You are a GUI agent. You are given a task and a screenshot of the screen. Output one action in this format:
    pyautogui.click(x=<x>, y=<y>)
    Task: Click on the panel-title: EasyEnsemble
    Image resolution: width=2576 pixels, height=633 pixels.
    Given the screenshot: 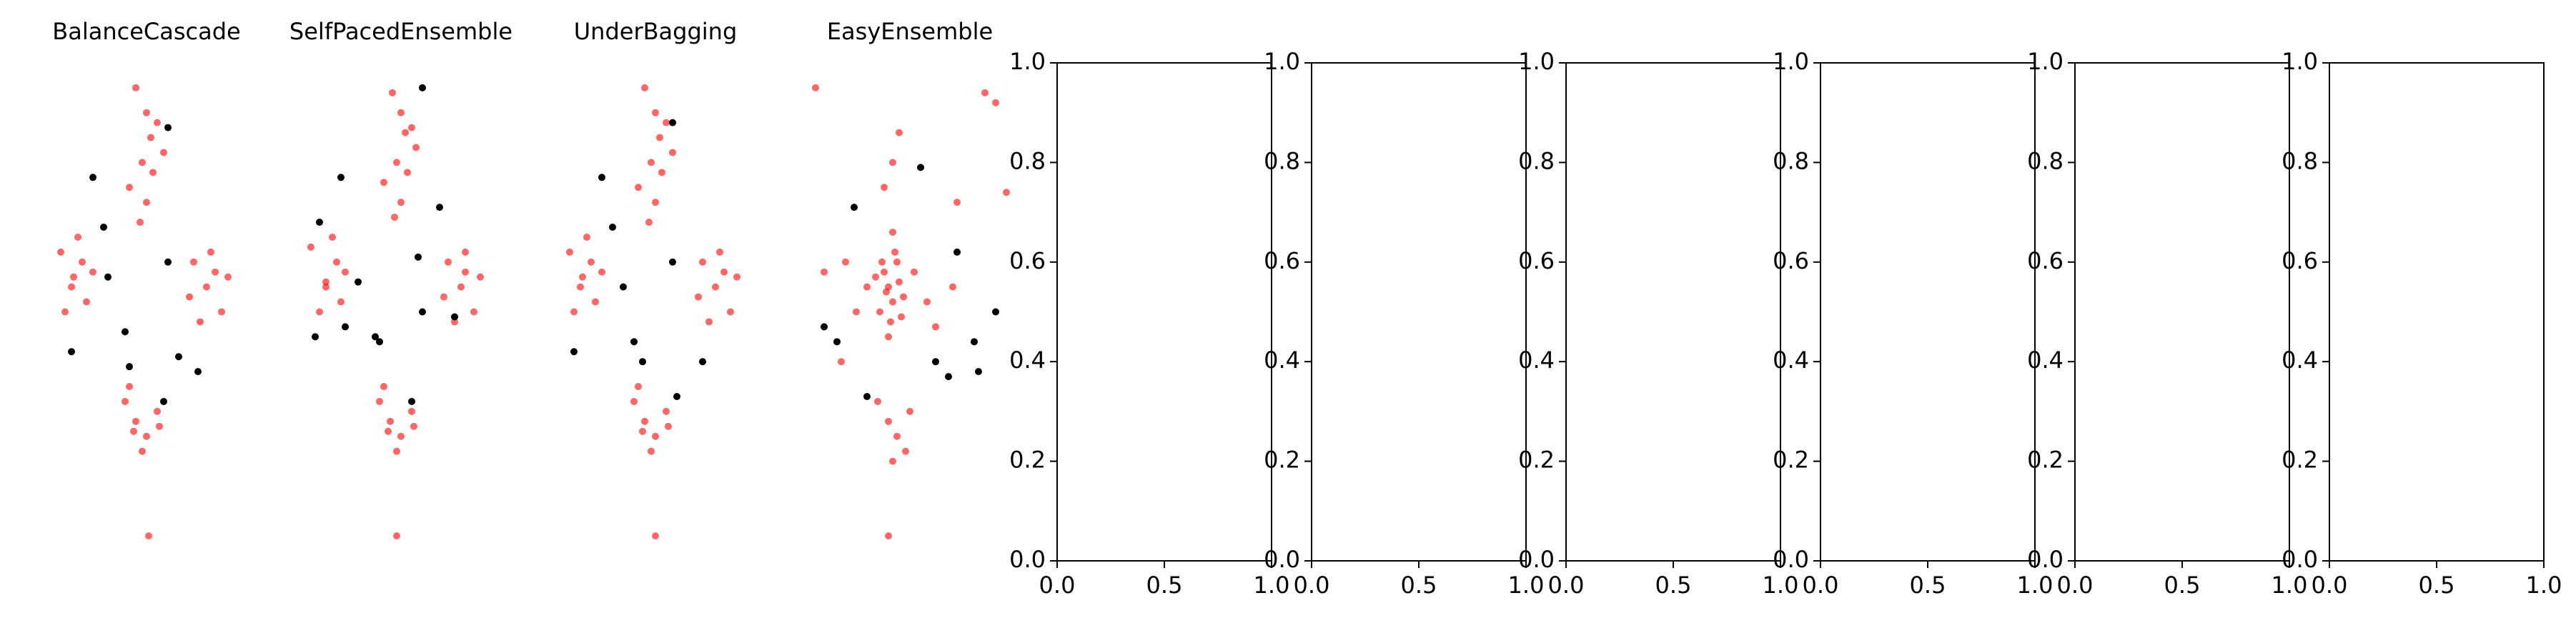 What is the action you would take?
    pyautogui.click(x=910, y=31)
    